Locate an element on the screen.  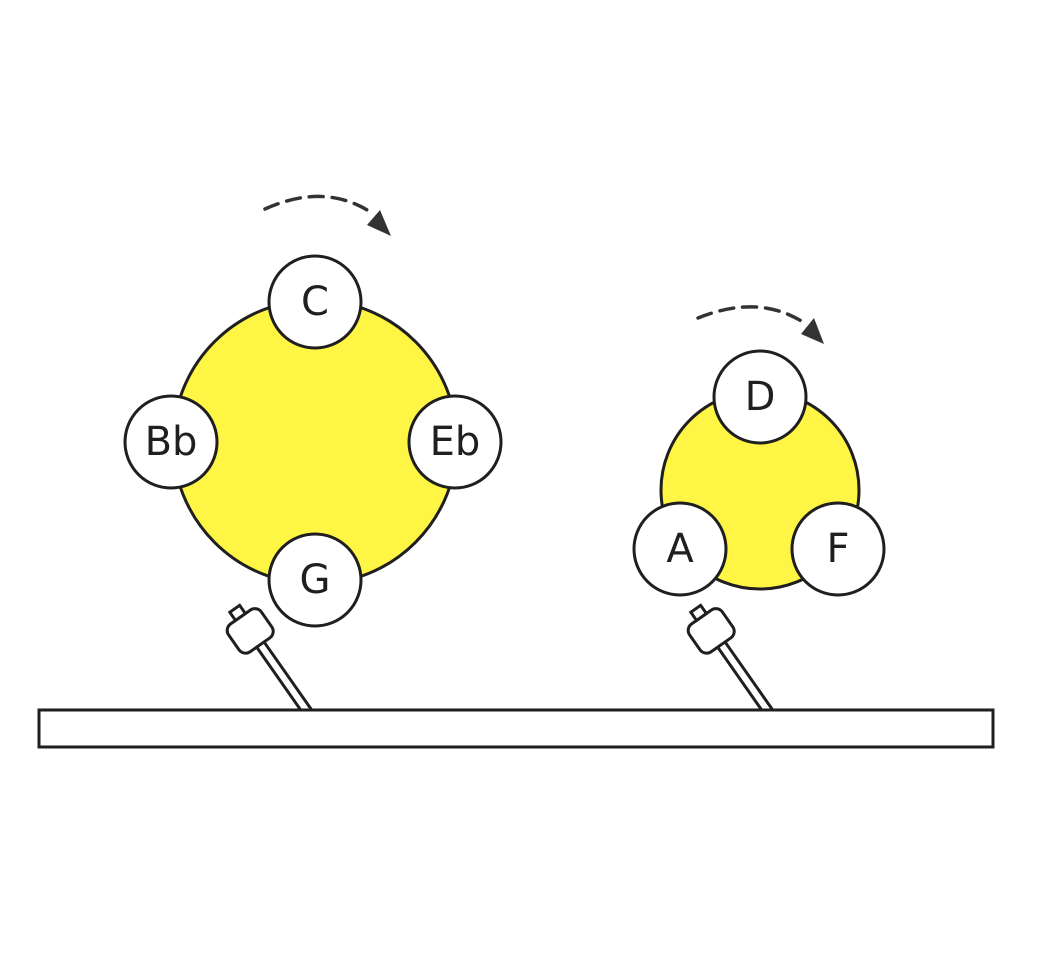
note-label: A is located at coordinates (680, 549).